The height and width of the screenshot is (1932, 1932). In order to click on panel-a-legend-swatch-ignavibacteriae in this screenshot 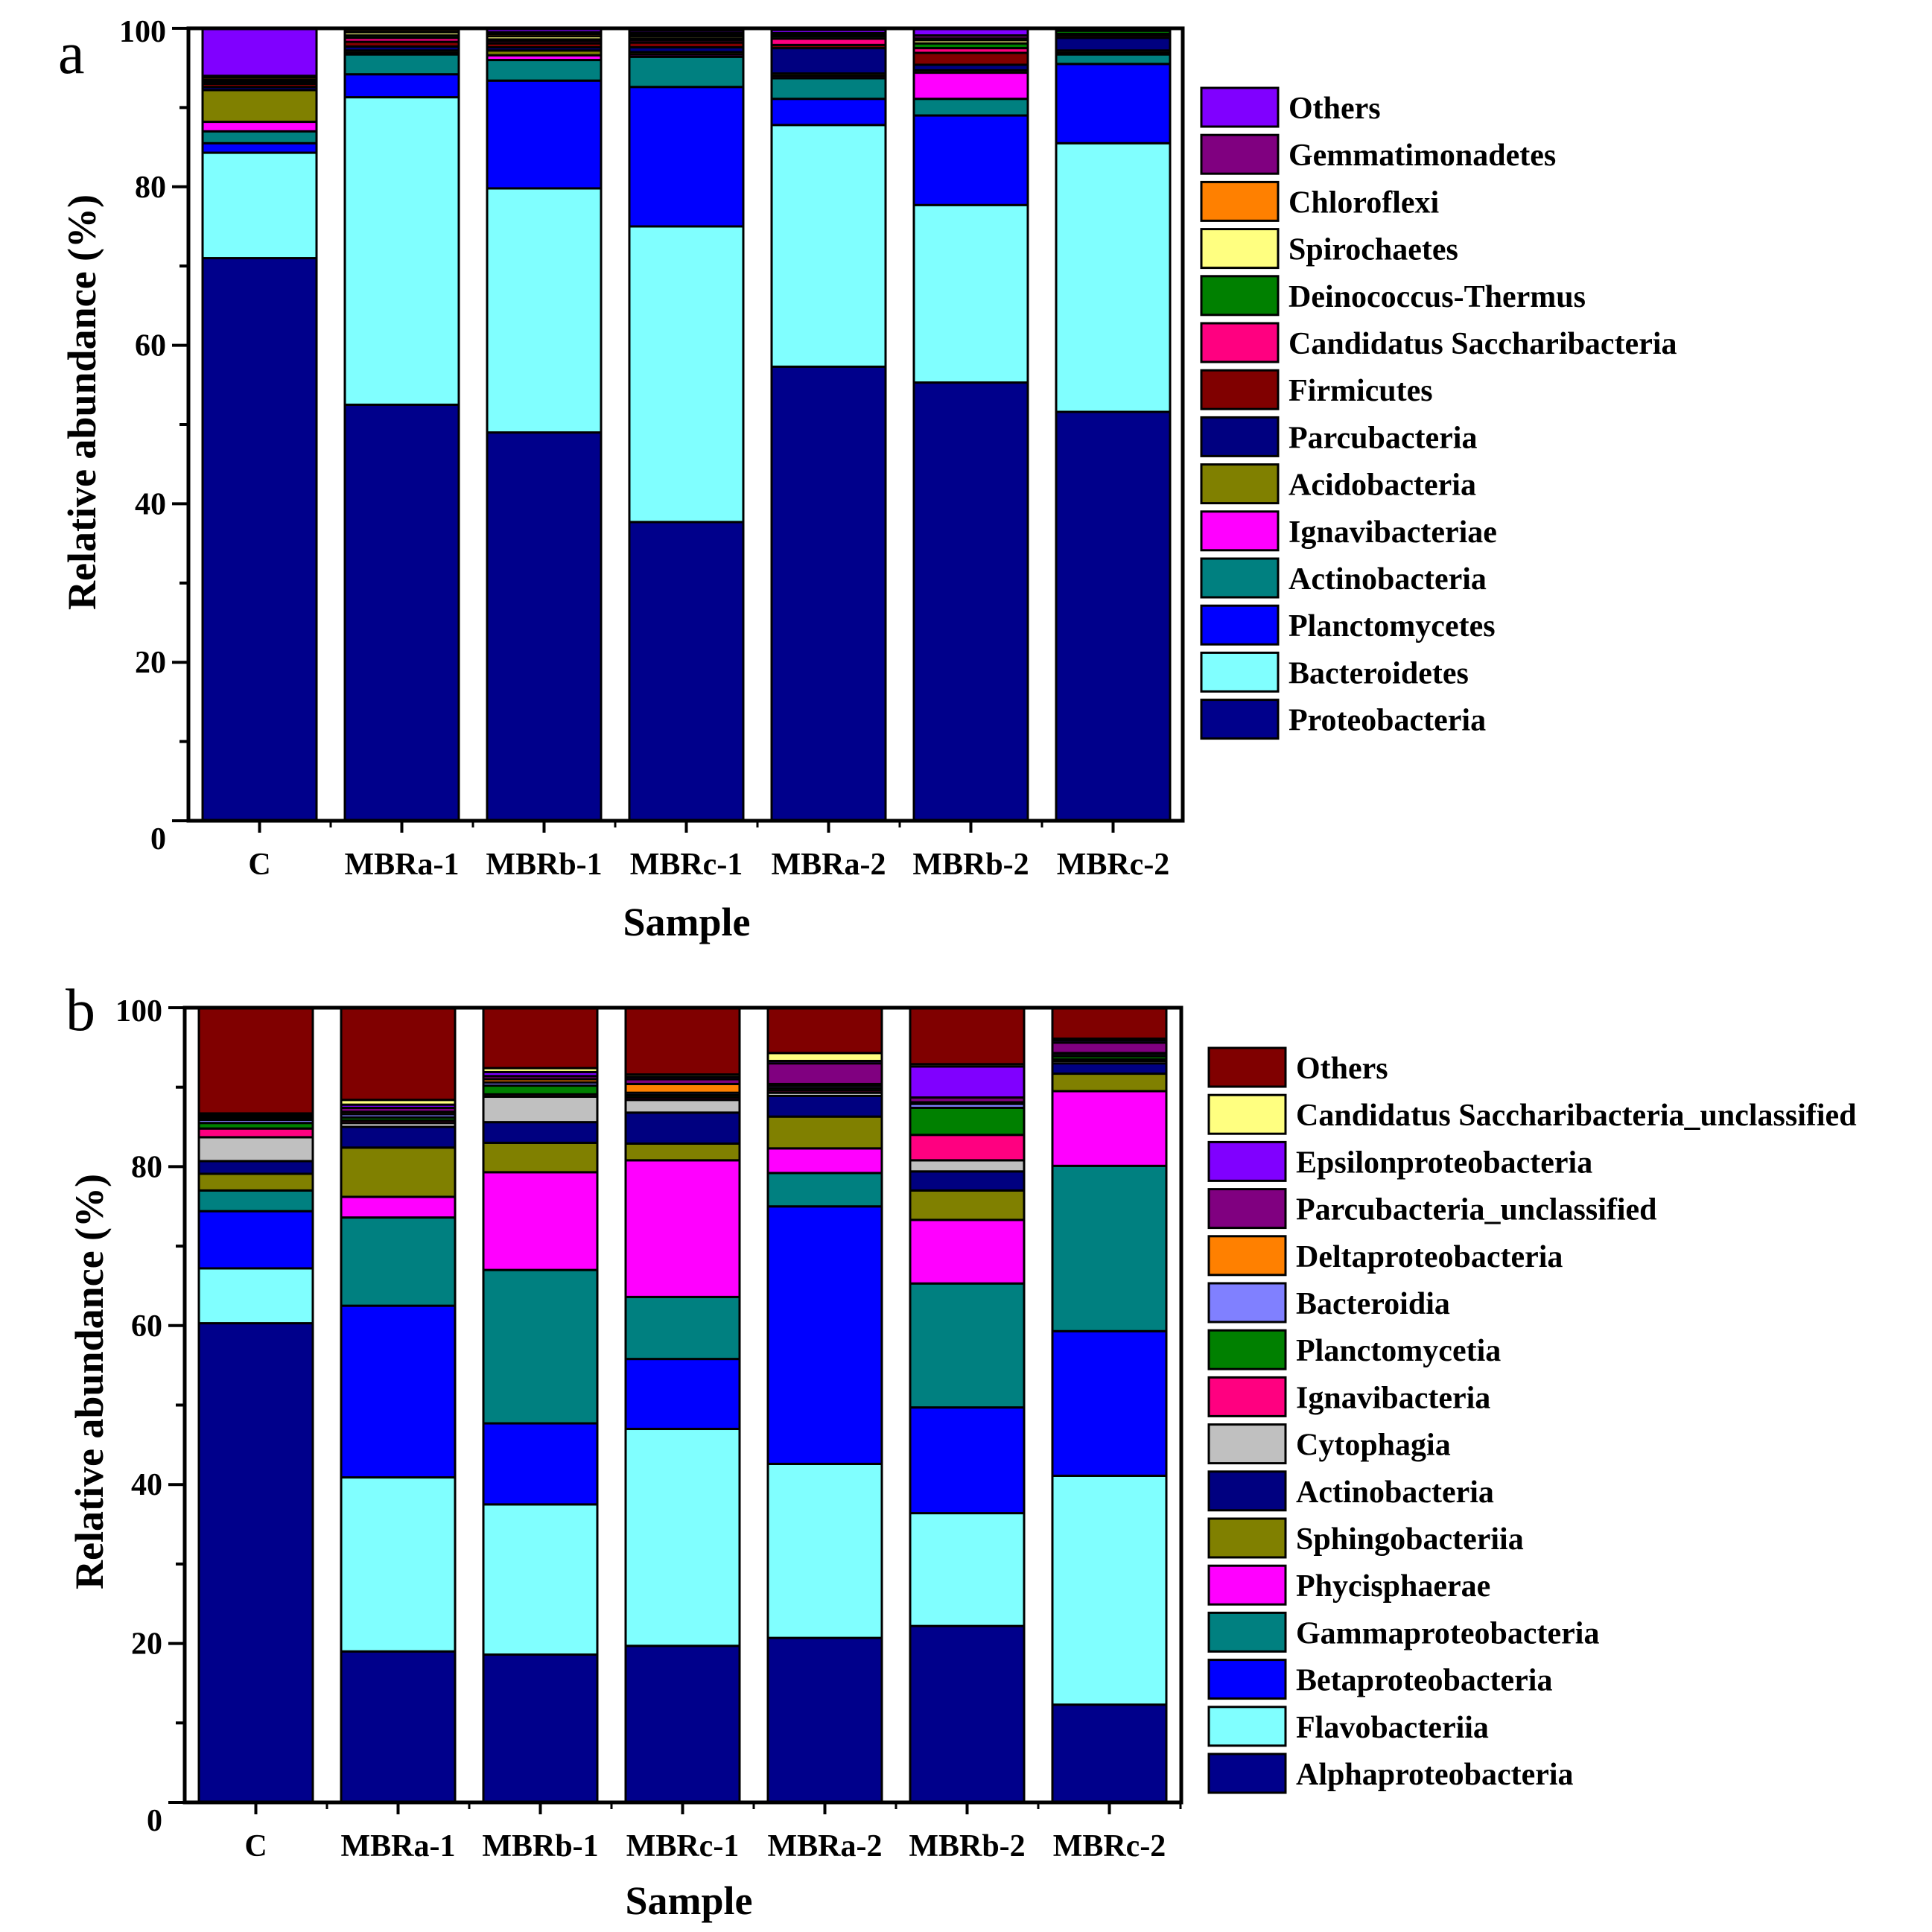, I will do `click(1240, 531)`.